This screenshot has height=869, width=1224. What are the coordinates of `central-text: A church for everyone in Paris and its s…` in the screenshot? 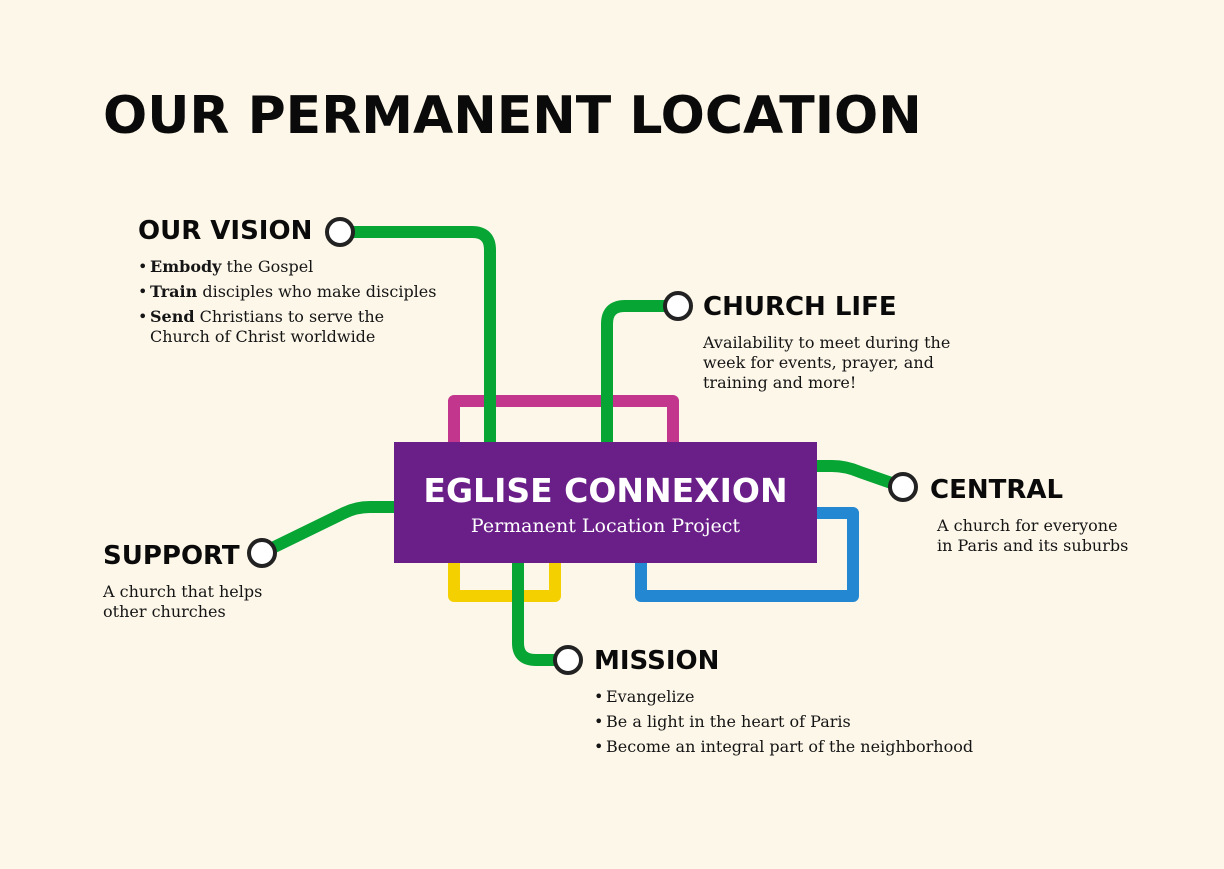 It's located at (1033, 535).